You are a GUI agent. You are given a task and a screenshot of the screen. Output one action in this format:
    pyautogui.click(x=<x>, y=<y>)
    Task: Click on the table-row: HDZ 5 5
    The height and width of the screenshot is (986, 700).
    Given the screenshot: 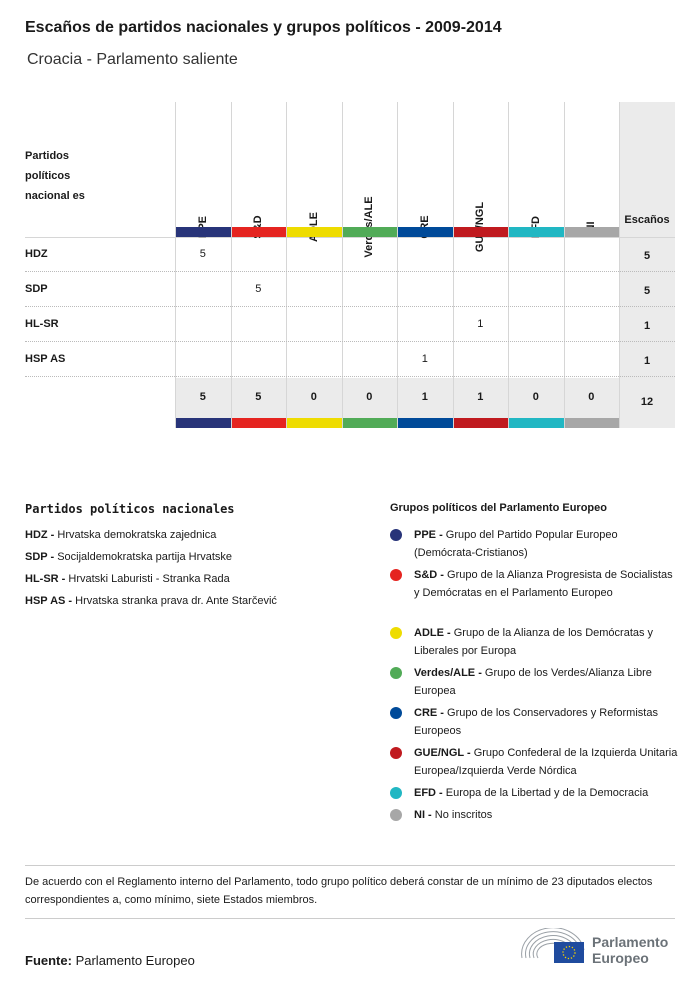 What is the action you would take?
    pyautogui.click(x=350, y=254)
    